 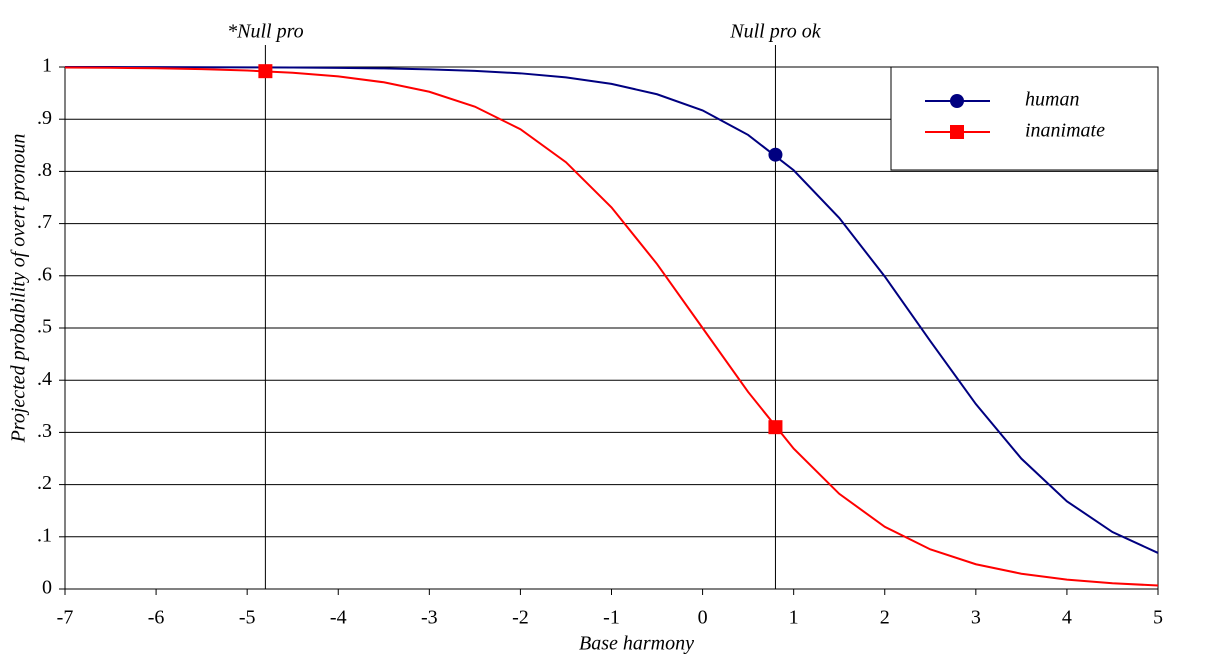 What do you see at coordinates (775, 32) in the screenshot?
I see `annotation: Null pro ok` at bounding box center [775, 32].